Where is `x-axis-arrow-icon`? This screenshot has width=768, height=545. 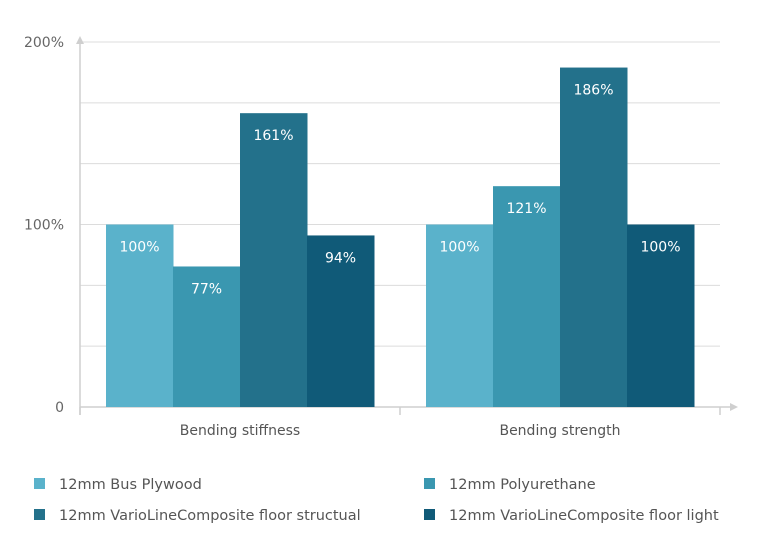 x-axis-arrow-icon is located at coordinates (734, 407).